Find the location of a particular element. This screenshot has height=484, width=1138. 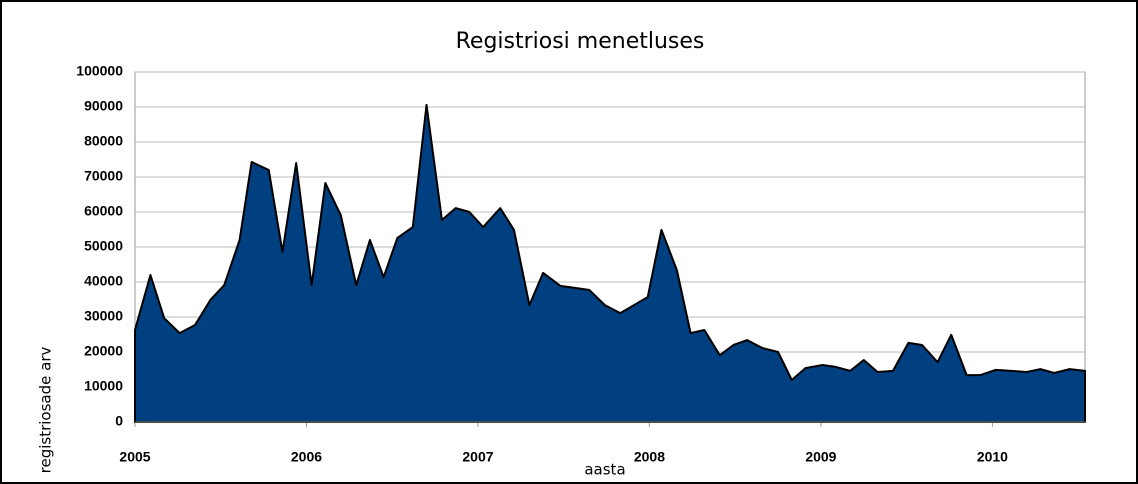

y-tick-label: 60000 is located at coordinates (103, 211).